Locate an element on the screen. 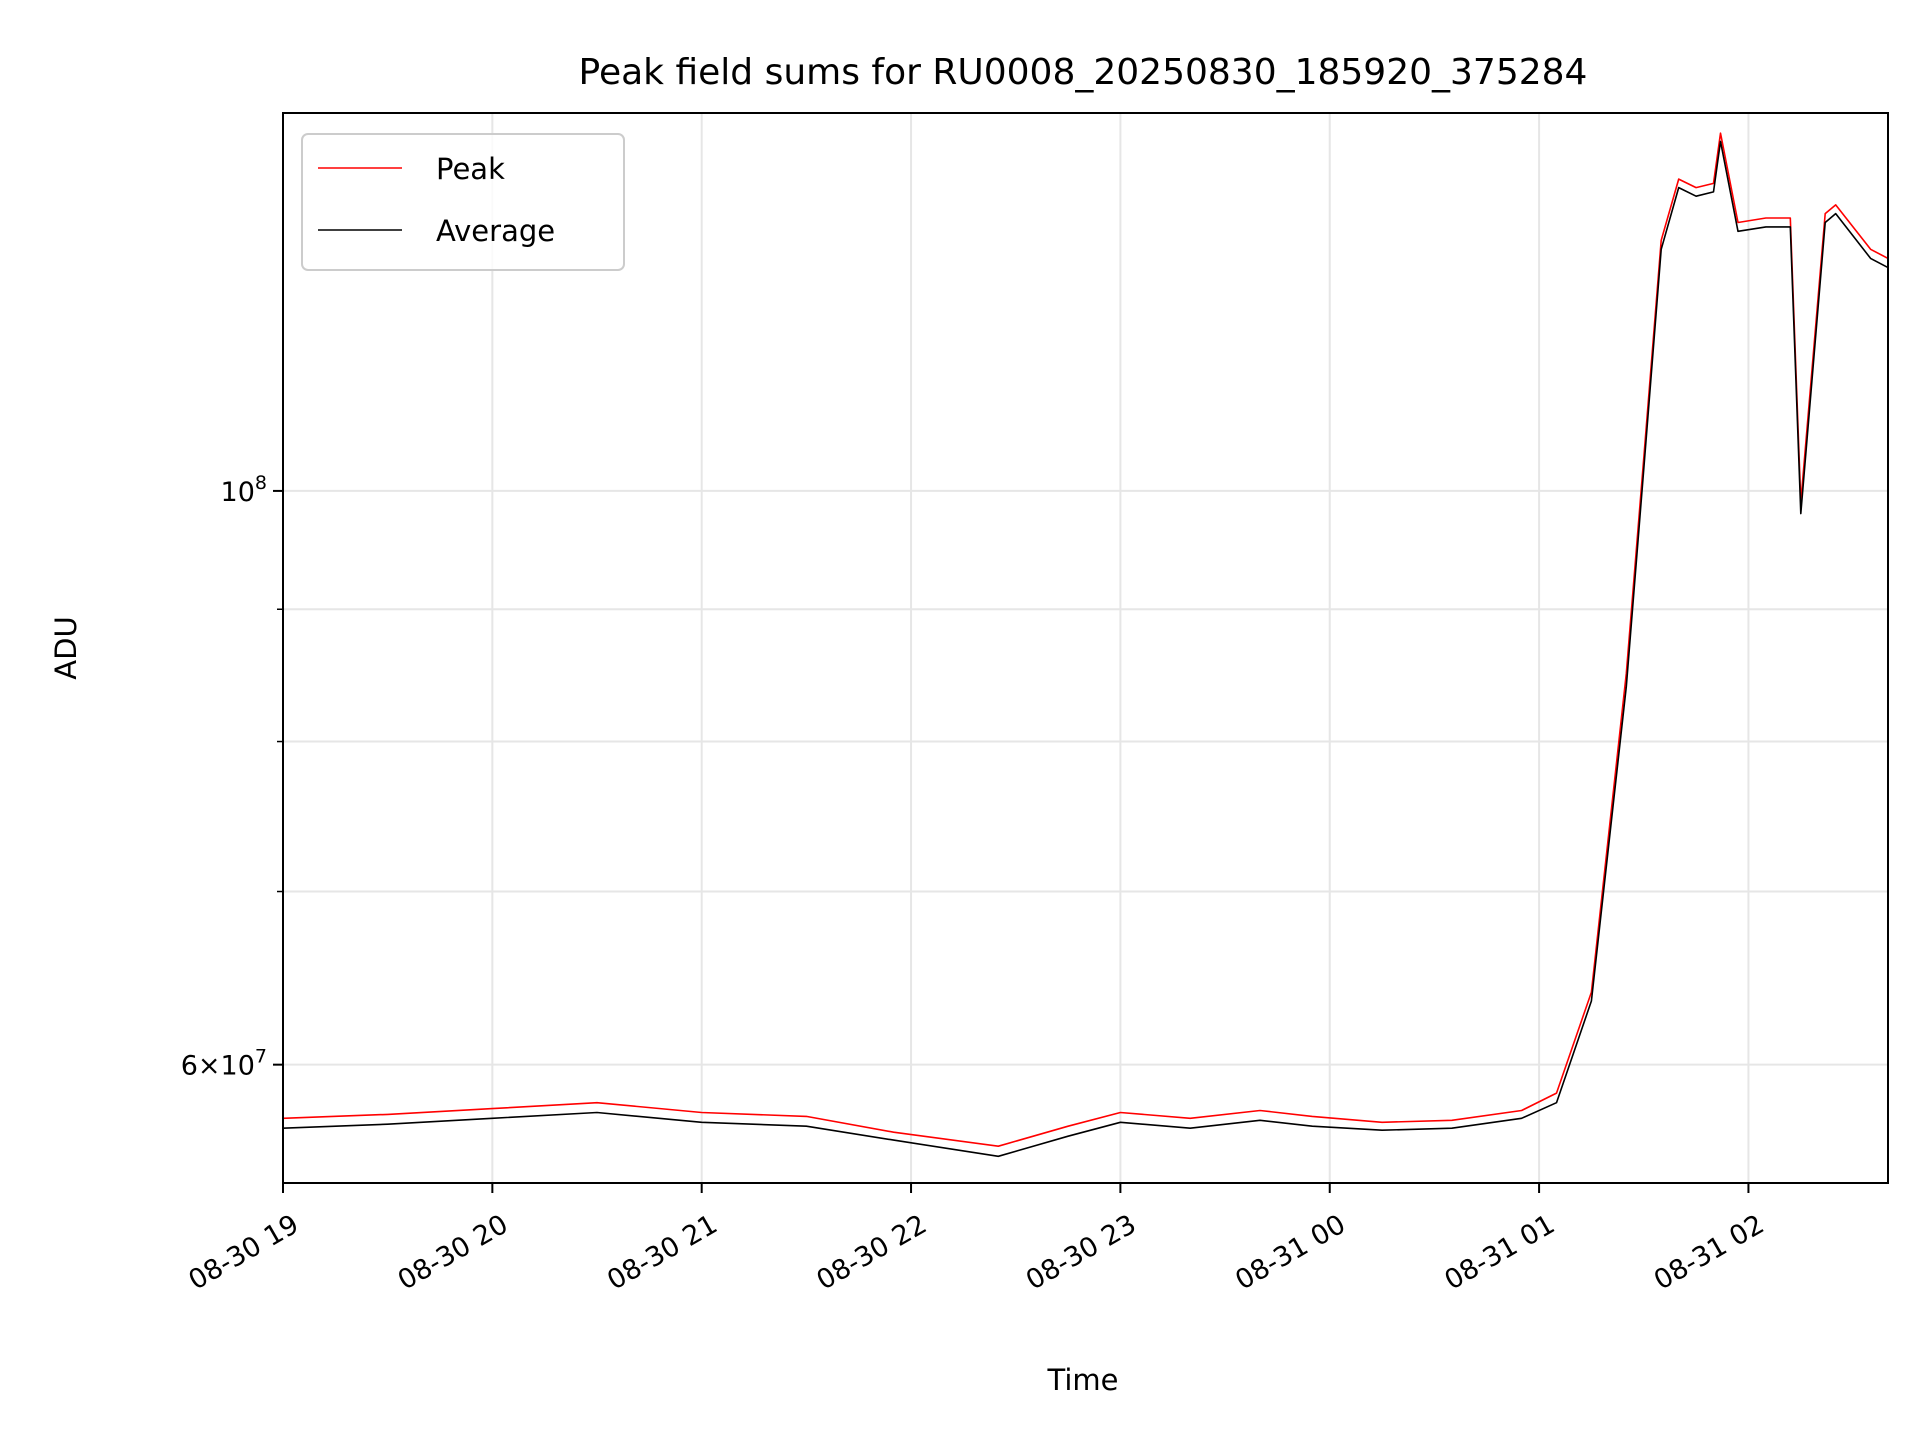 This screenshot has width=1920, height=1444. legend: Peak Average is located at coordinates (463, 202).